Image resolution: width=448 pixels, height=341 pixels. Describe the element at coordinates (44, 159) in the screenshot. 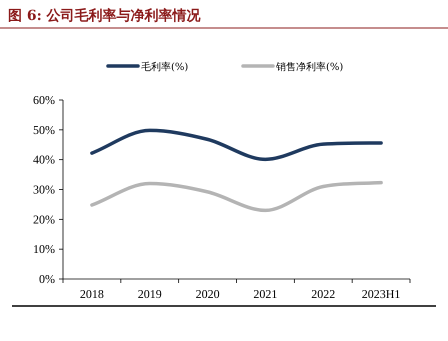

I see `y-tick-label: 40%` at that location.